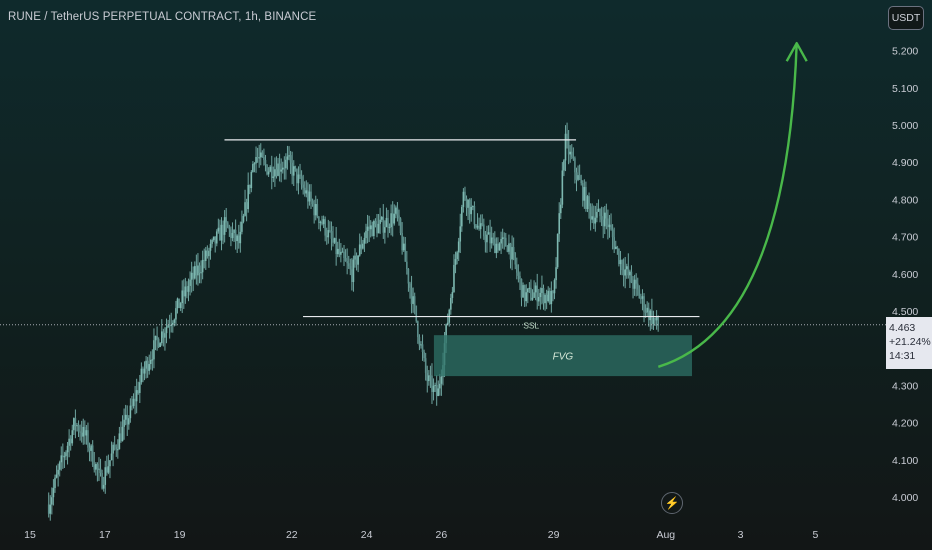 This screenshot has height=550, width=932. I want to click on y-tick-label: 4.800, so click(905, 200).